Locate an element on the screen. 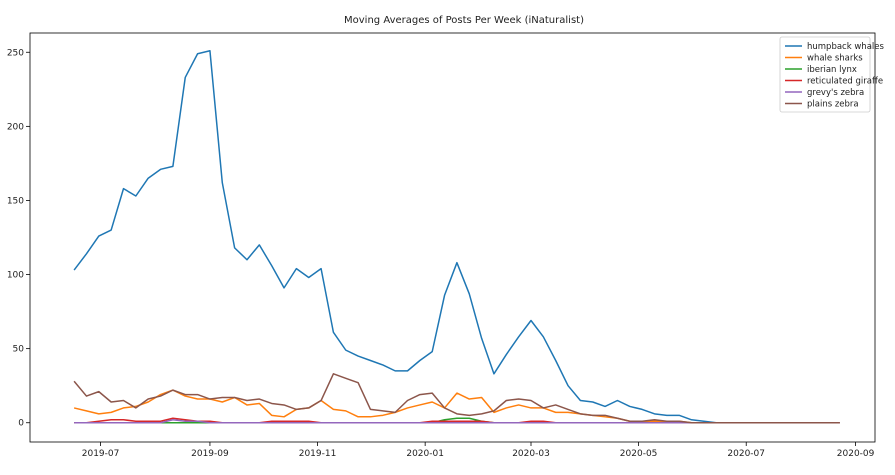 The width and height of the screenshot is (895, 475). x-tick-label: 2020-07 is located at coordinates (746, 454).